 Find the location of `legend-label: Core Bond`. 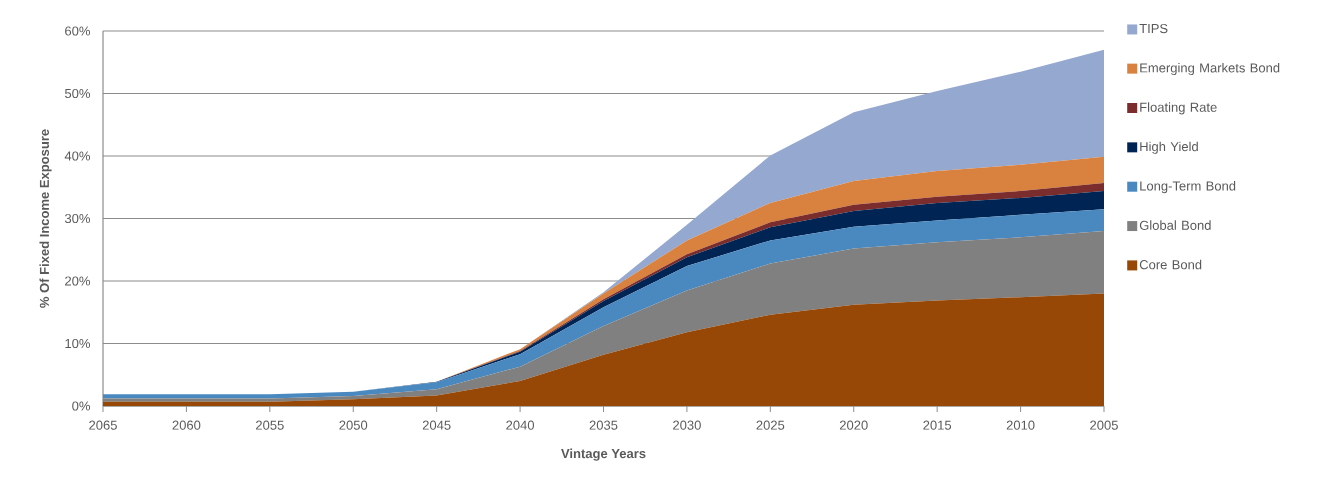

legend-label: Core Bond is located at coordinates (1170, 264).